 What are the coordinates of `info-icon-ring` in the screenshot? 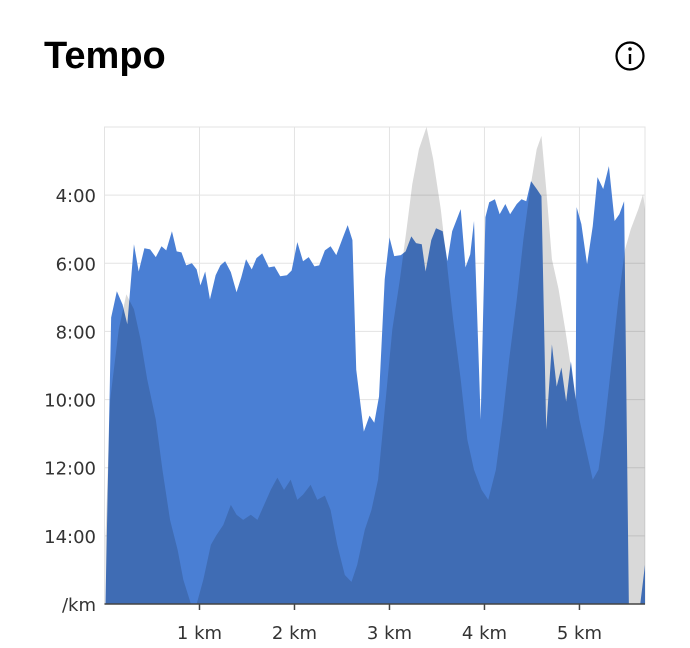 It's located at (630, 56).